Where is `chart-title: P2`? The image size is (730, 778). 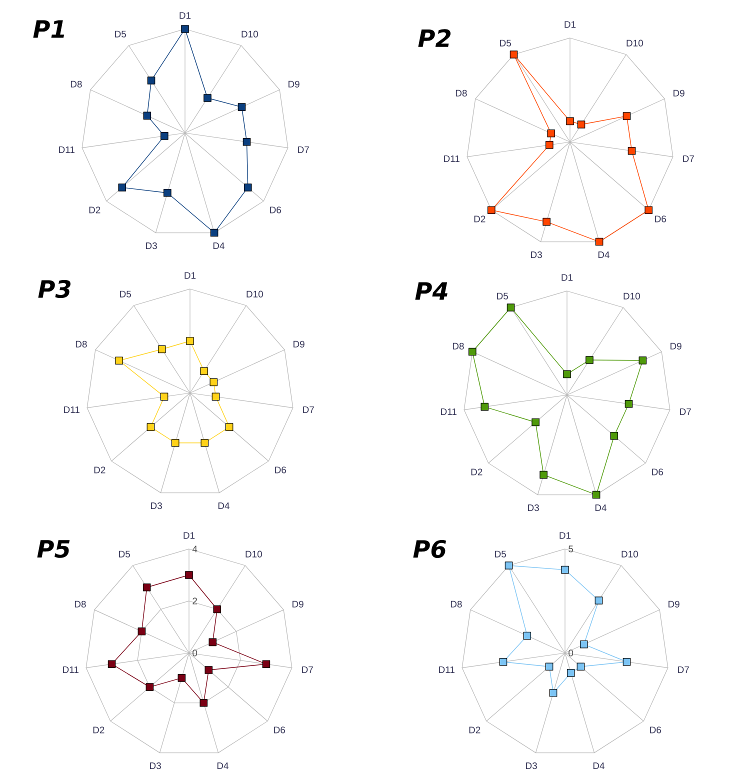
chart-title: P2 is located at coordinates (434, 38).